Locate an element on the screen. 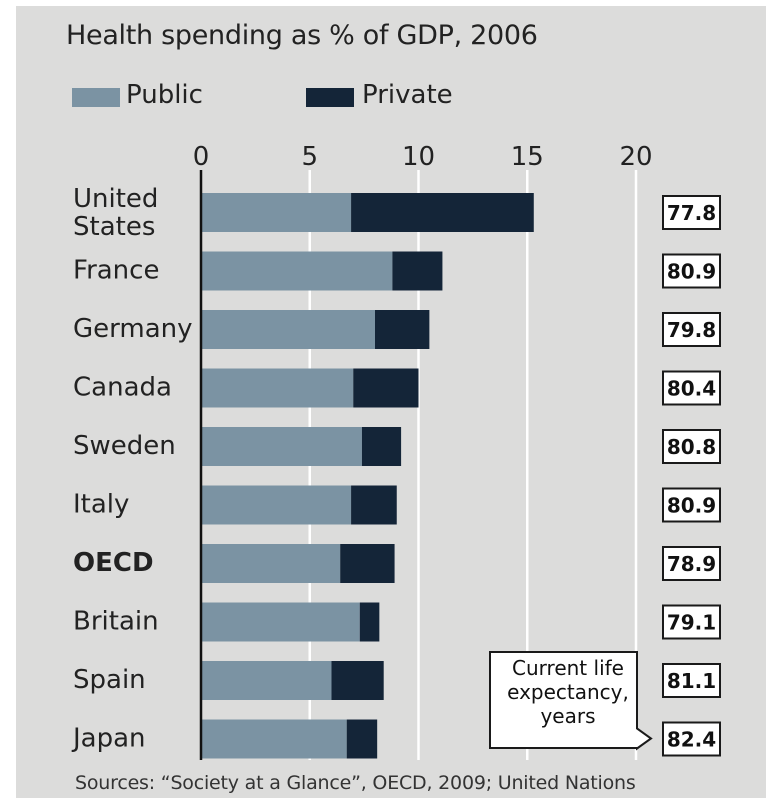 The height and width of the screenshot is (807, 780). life-expectancy-value-4: 80.8 is located at coordinates (691, 447).